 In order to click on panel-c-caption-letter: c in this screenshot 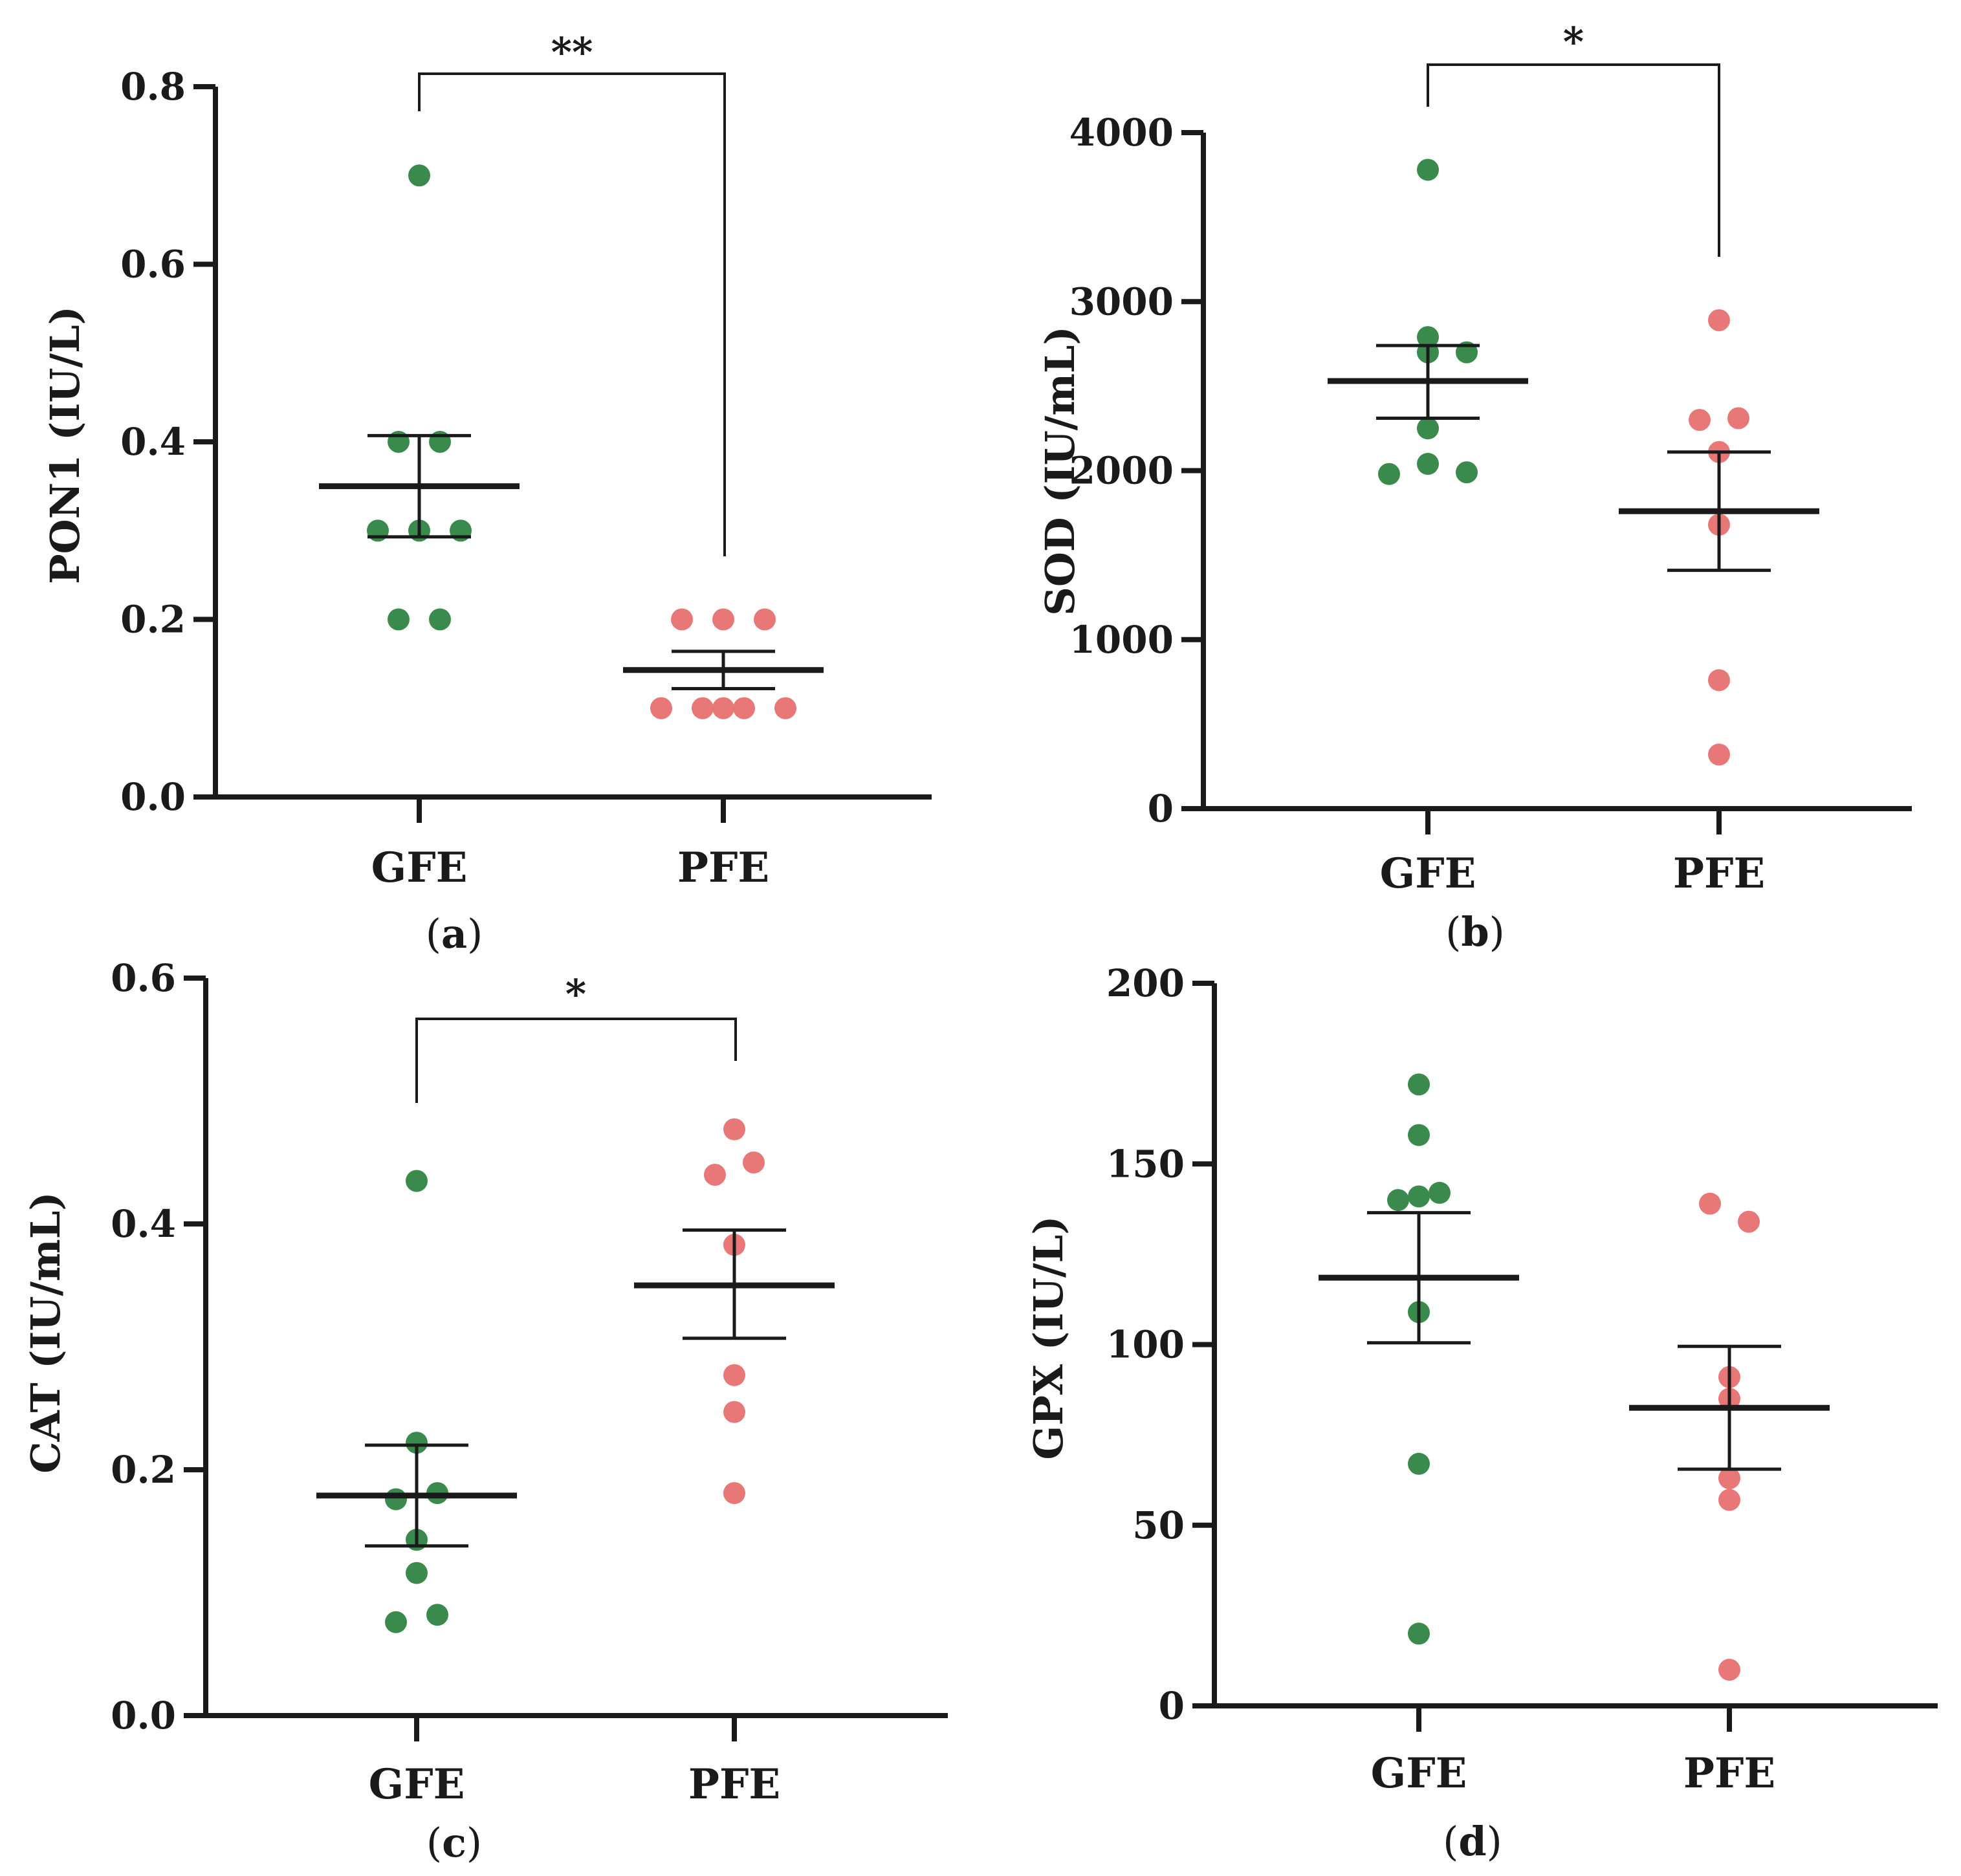, I will do `click(454, 1843)`.